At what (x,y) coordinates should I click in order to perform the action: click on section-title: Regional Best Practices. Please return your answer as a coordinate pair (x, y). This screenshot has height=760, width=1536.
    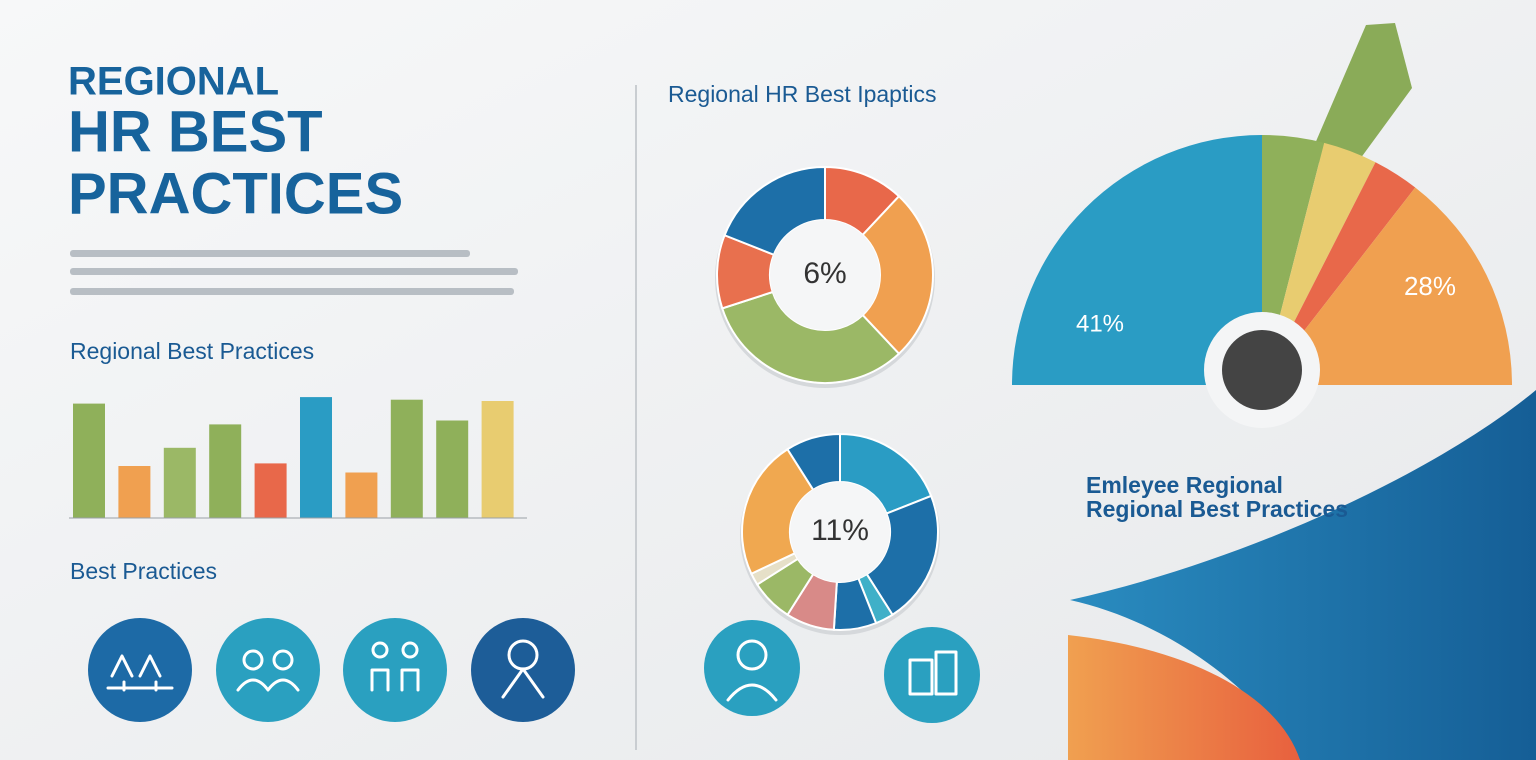
    Looking at the image, I should click on (1217, 509).